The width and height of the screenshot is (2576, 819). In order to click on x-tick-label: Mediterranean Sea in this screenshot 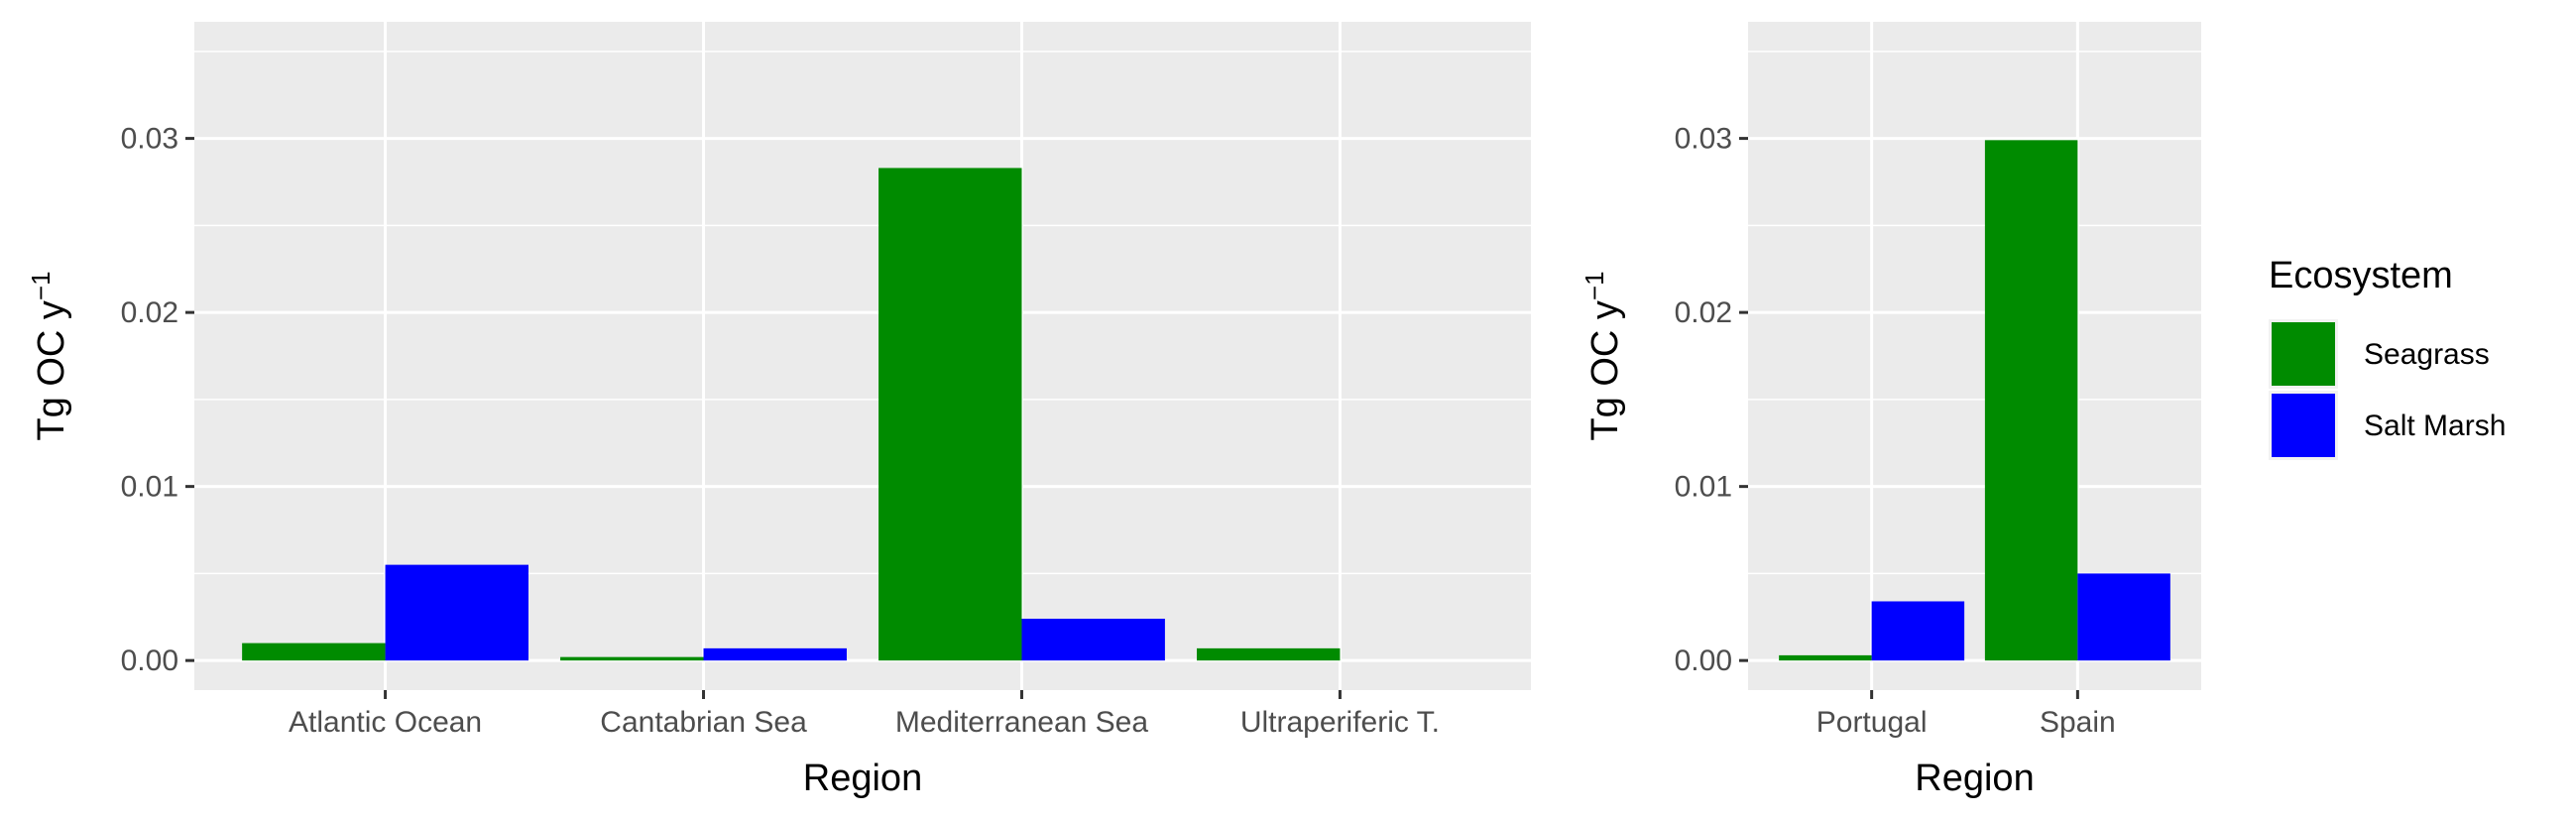, I will do `click(1021, 722)`.